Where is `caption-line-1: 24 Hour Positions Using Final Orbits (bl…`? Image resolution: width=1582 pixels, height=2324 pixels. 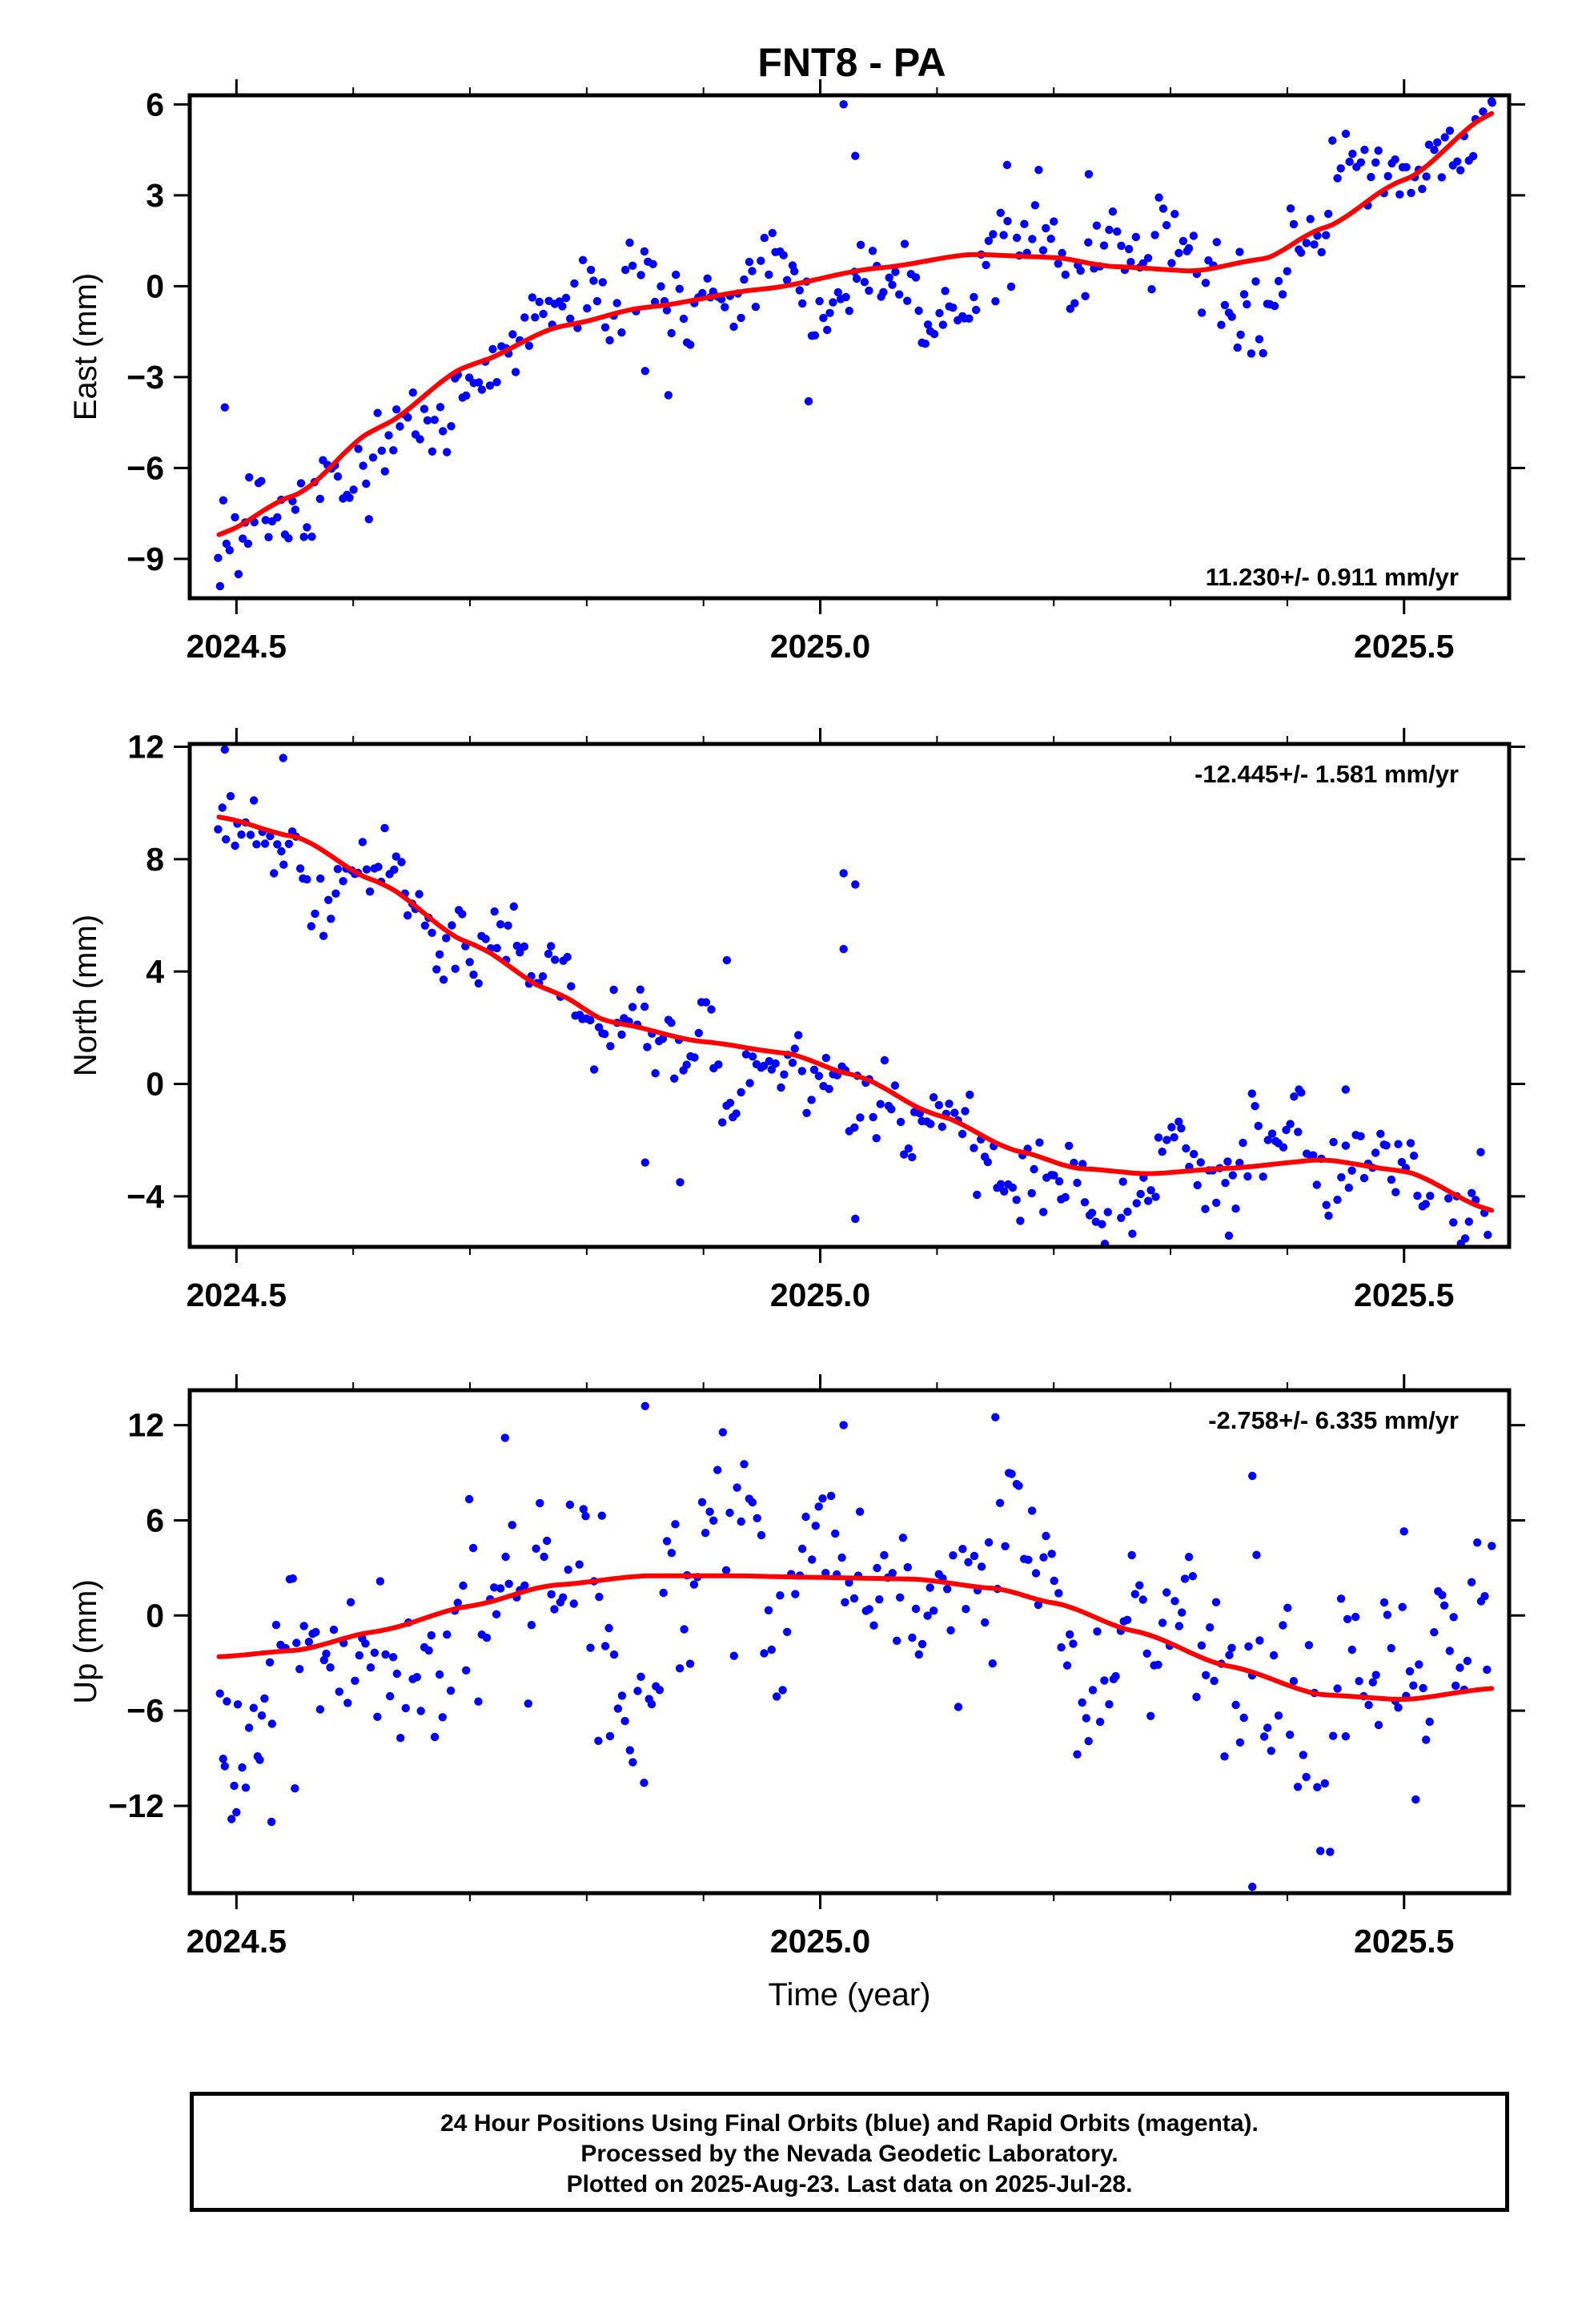
caption-line-1: 24 Hour Positions Using Final Orbits (bl… is located at coordinates (849, 2123).